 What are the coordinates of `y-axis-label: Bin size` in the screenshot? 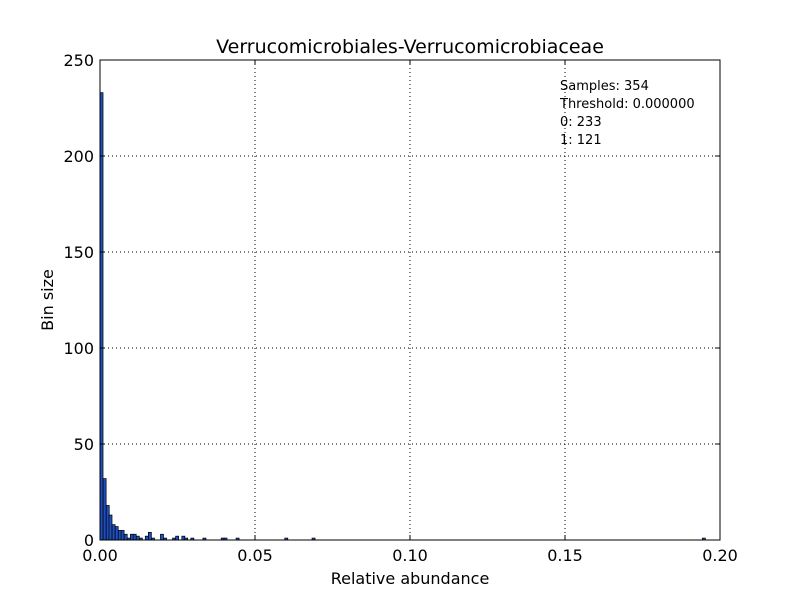 It's located at (47, 300).